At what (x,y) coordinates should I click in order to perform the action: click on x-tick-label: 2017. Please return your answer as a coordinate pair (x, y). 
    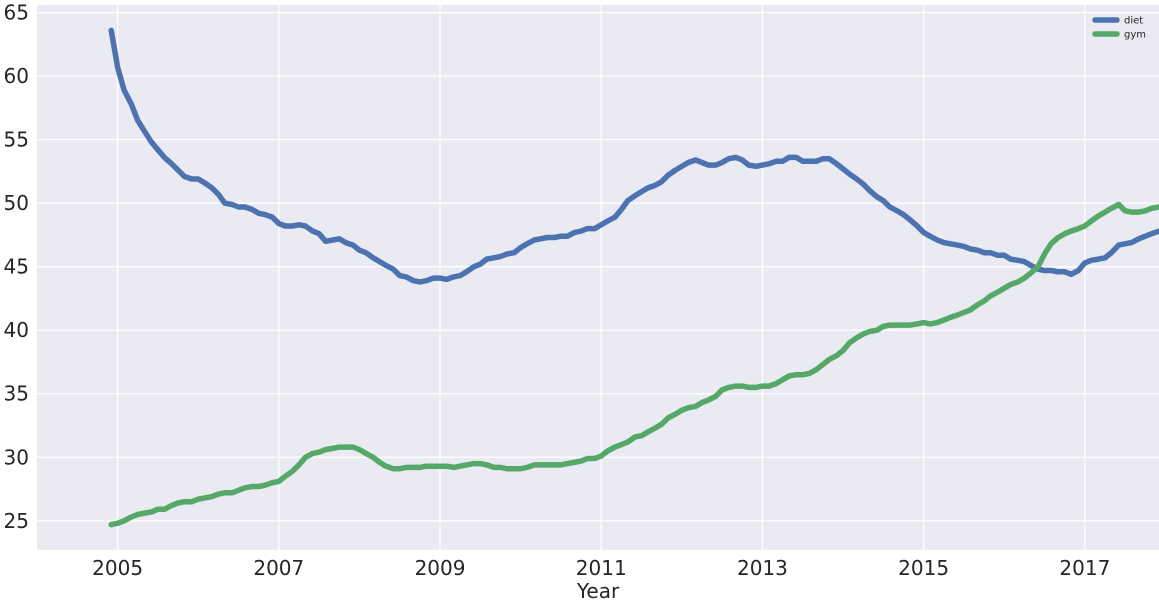
    Looking at the image, I should click on (1084, 568).